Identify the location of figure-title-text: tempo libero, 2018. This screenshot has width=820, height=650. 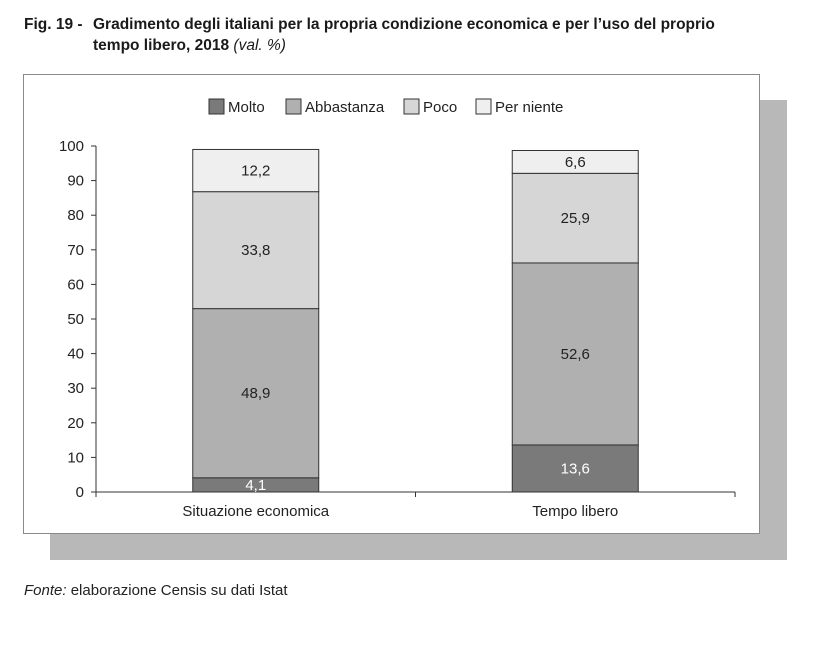
(161, 45).